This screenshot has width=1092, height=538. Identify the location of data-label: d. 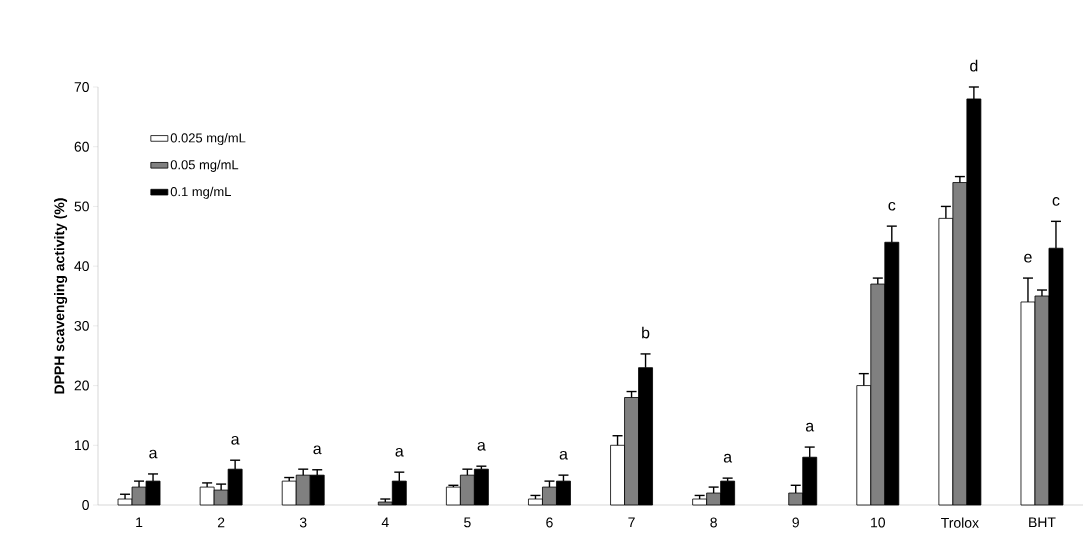
(974, 65).